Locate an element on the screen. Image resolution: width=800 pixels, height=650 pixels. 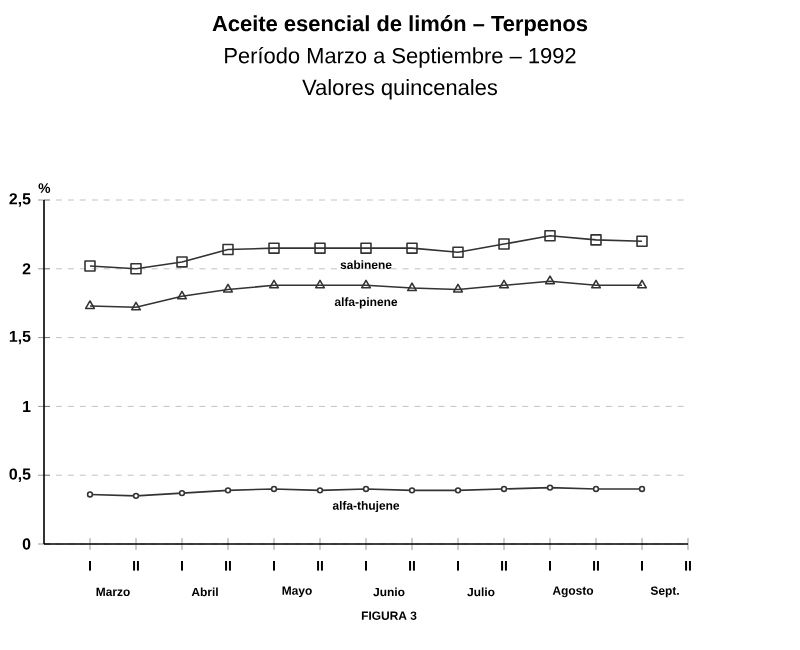
text: Valores quincenales is located at coordinates (400, 89).